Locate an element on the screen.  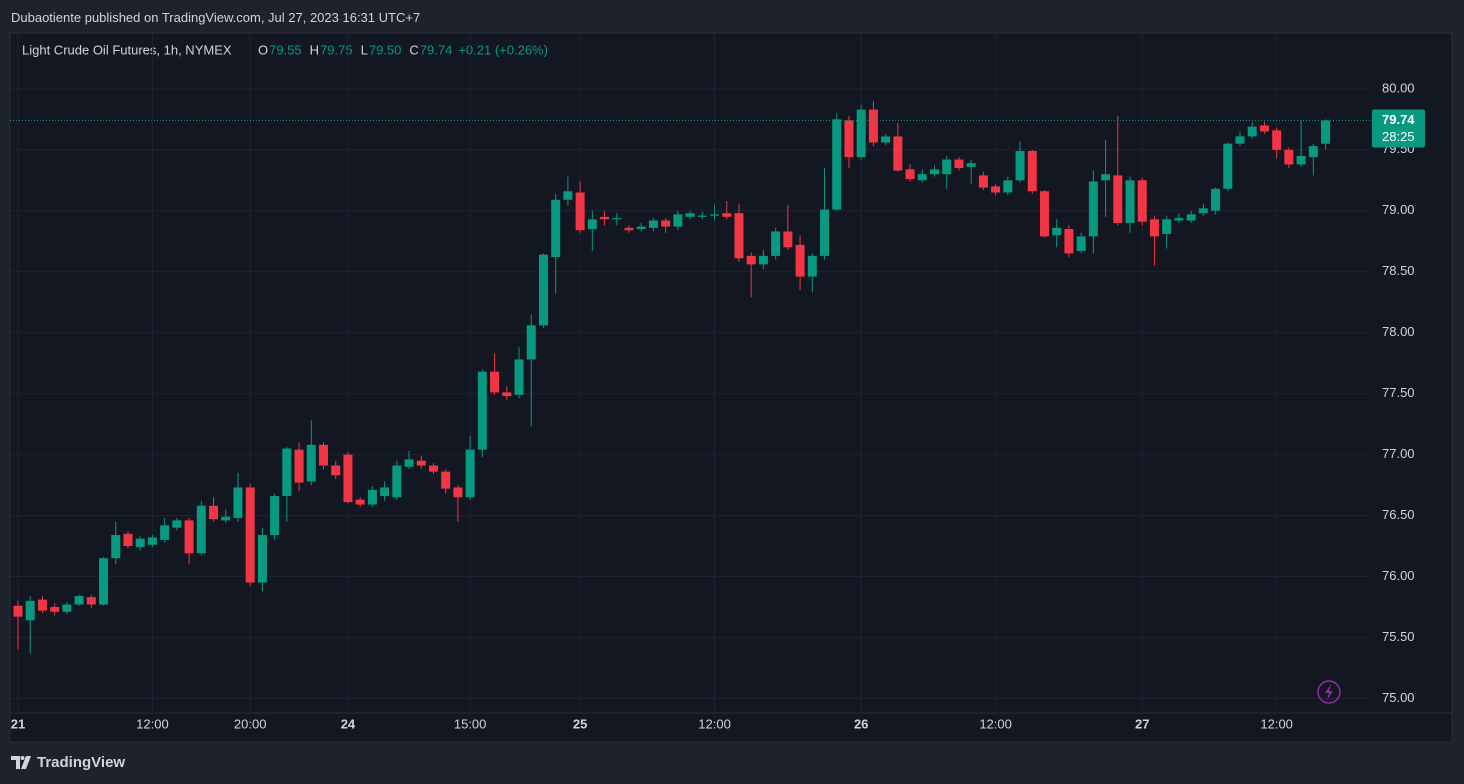
x-tick-label: 26 is located at coordinates (861, 723).